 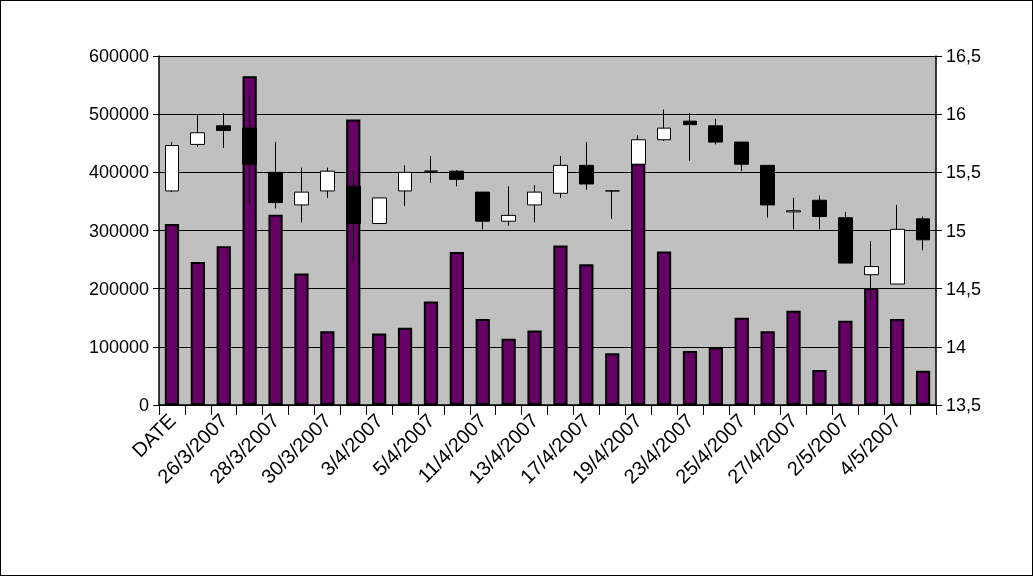 What do you see at coordinates (964, 172) in the screenshot?
I see `y2-tick-label: 15,5` at bounding box center [964, 172].